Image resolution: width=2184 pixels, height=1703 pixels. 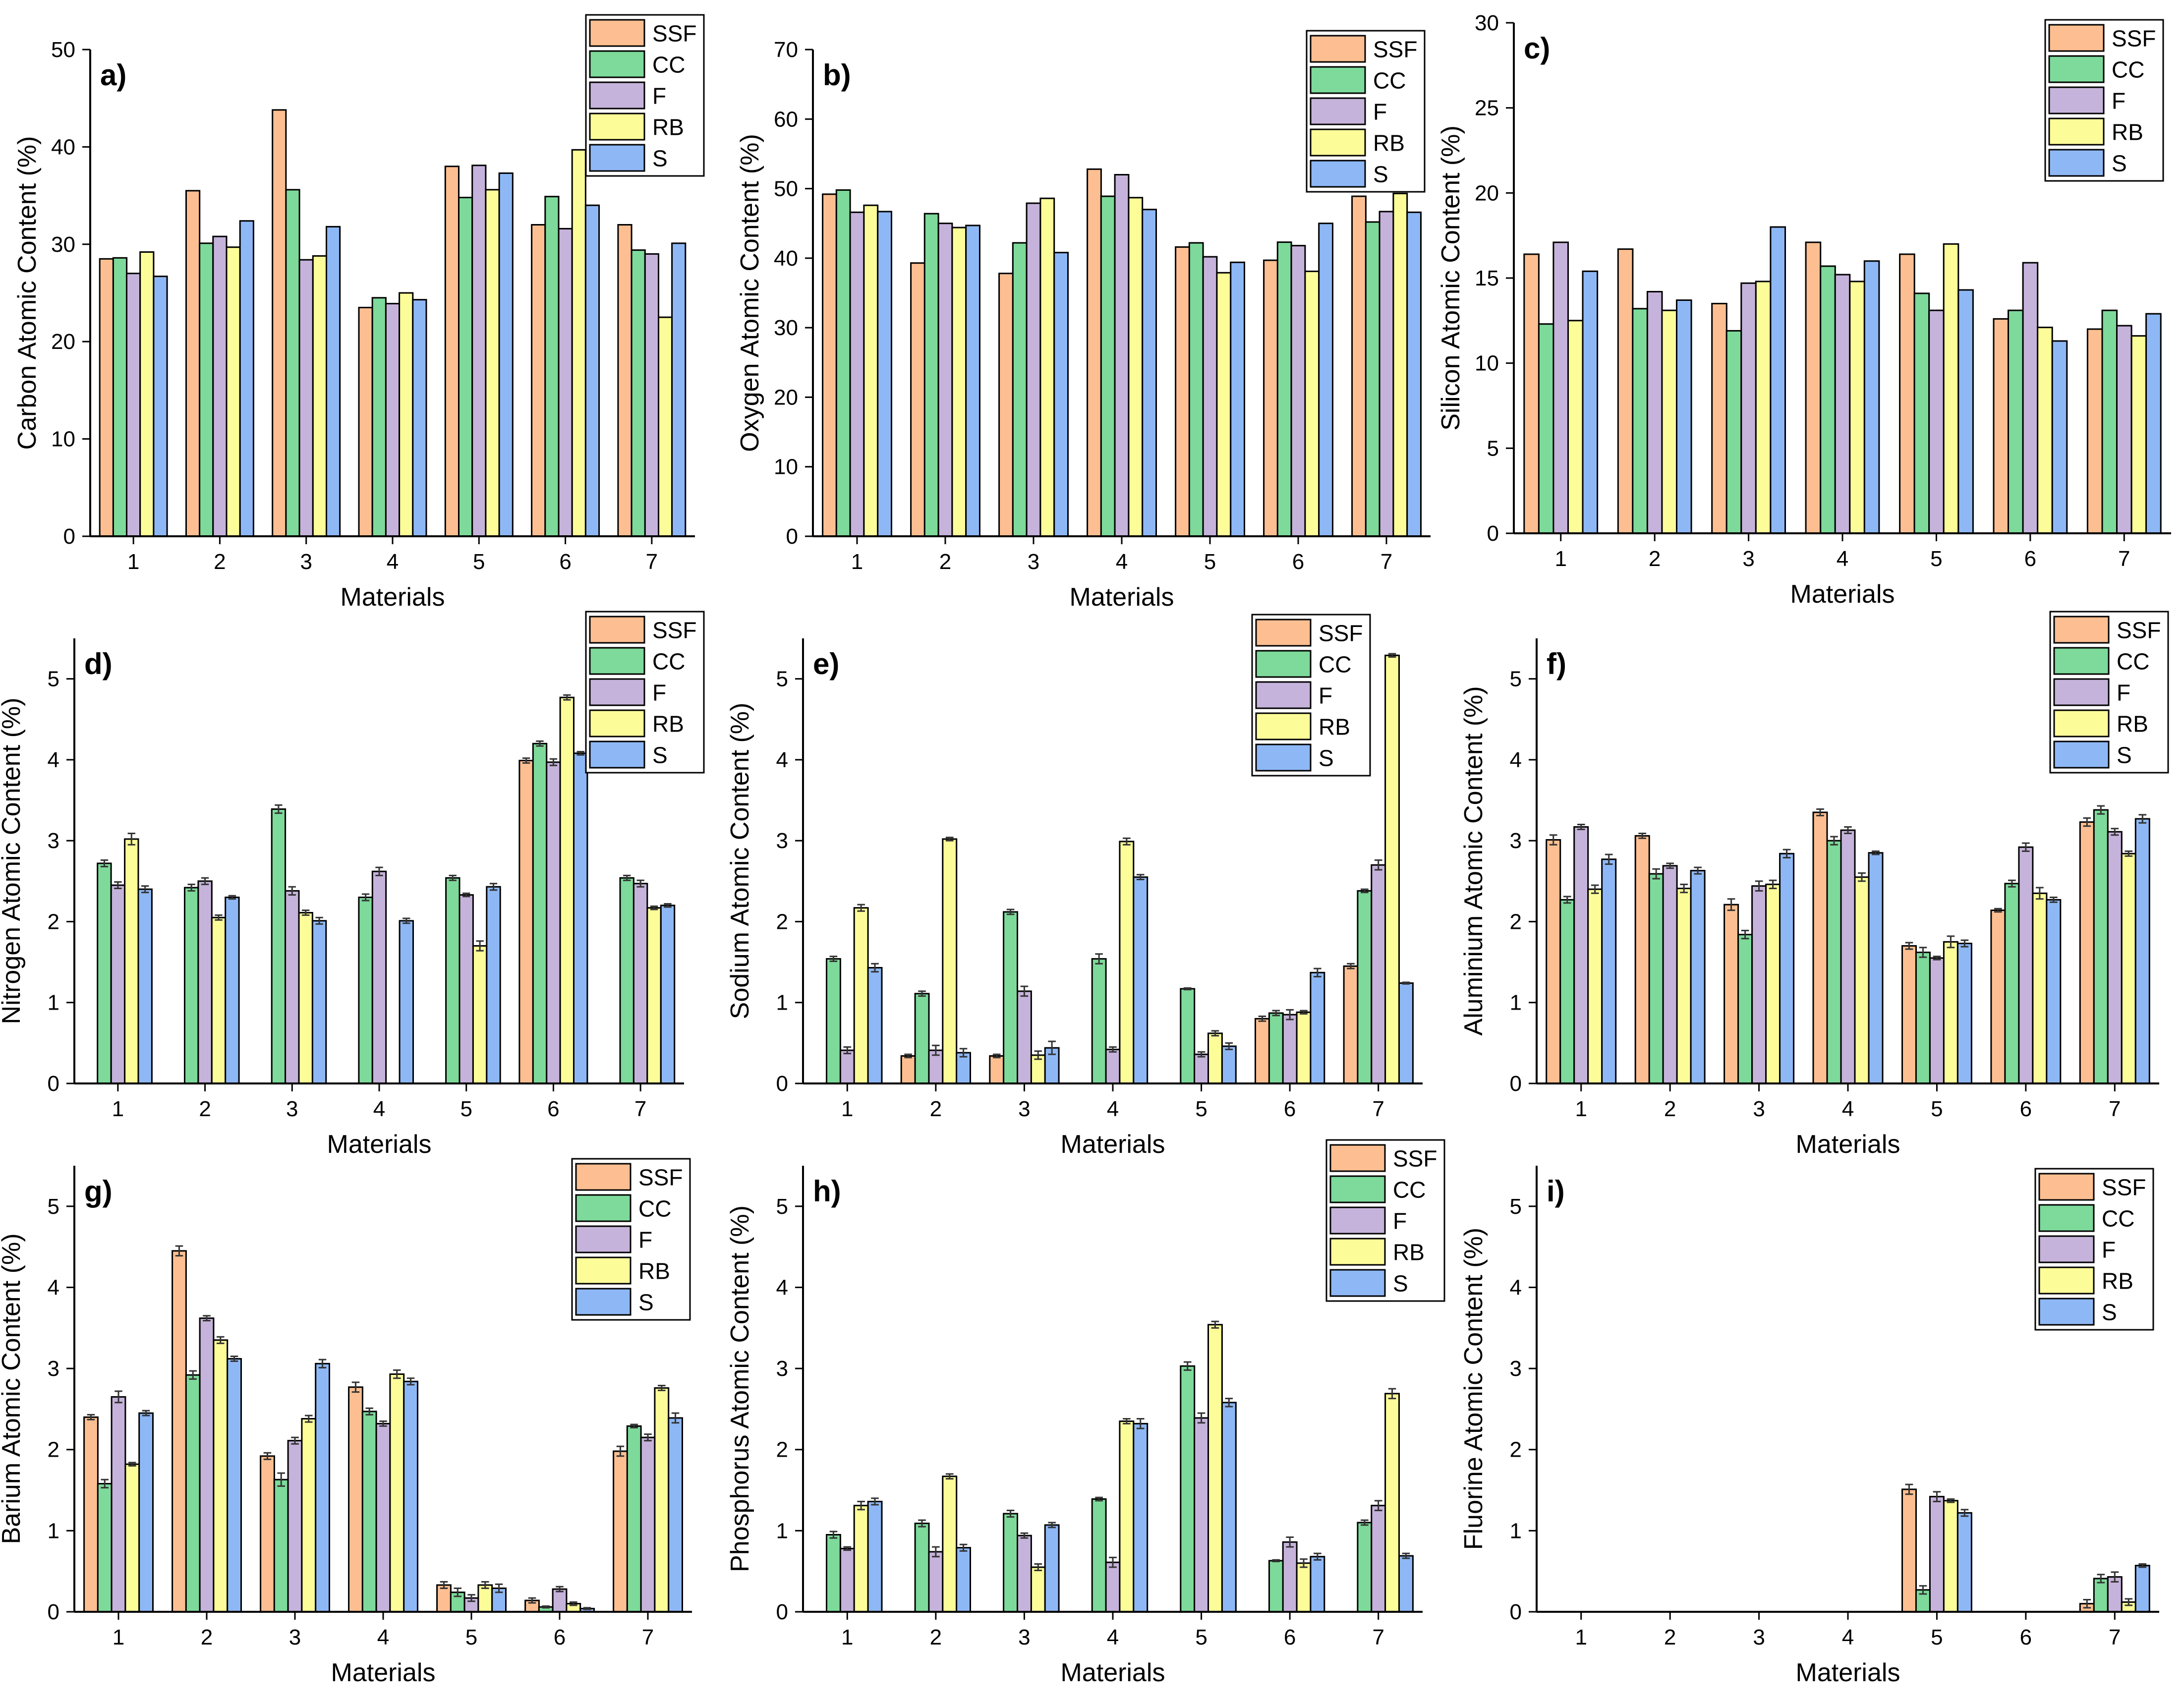 I want to click on legend-swatch-CC, so click(x=2066, y=1218).